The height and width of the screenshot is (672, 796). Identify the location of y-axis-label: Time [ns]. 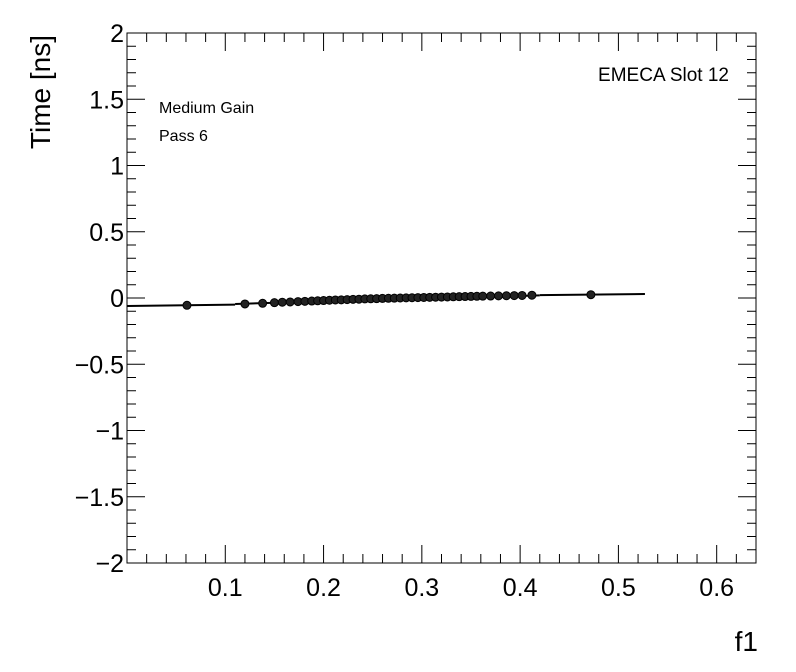
(40, 92).